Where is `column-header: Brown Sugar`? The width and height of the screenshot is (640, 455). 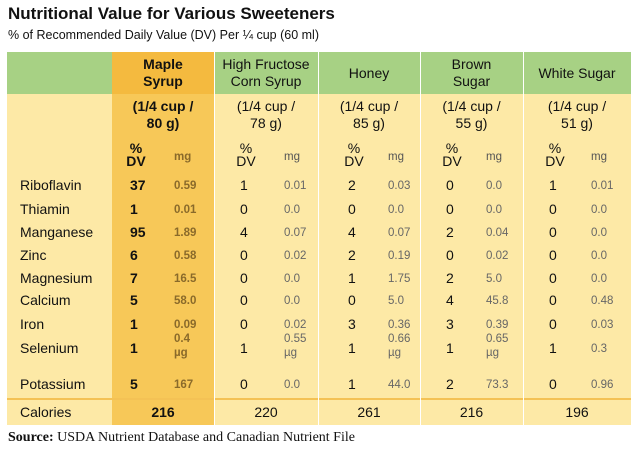 column-header: Brown Sugar is located at coordinates (471, 73).